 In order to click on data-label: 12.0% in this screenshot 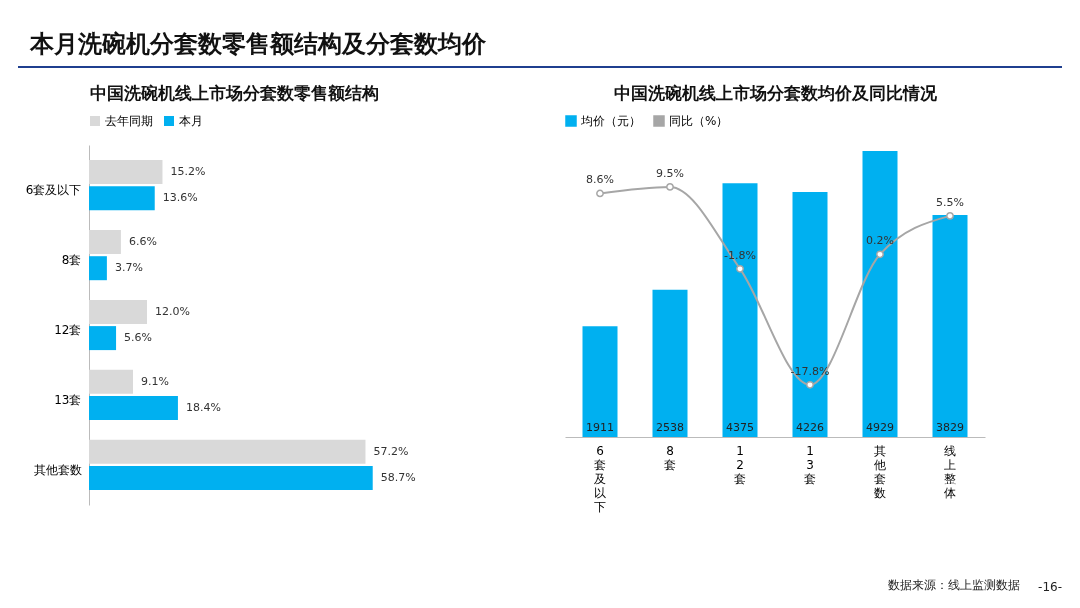, I will do `click(172, 311)`.